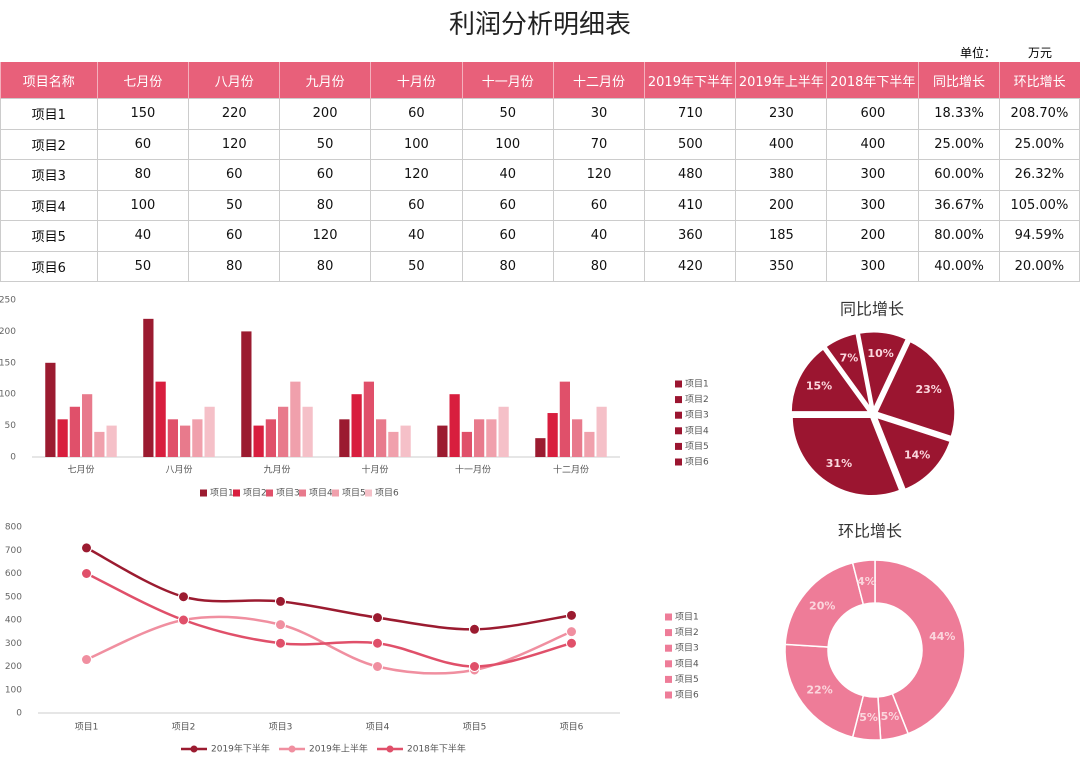 This screenshot has width=1080, height=764. What do you see at coordinates (19, 714) in the screenshot?
I see `y-tick-label: 0` at bounding box center [19, 714].